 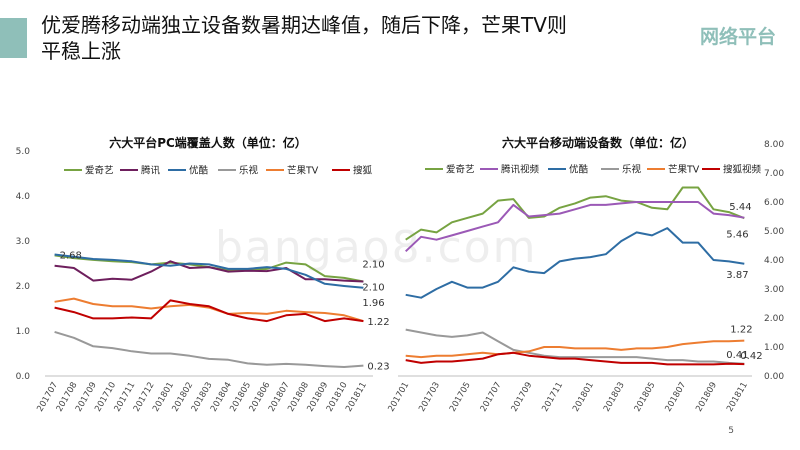 What do you see at coordinates (774, 348) in the screenshot?
I see `mobile-y-tick-label: 1.00` at bounding box center [774, 348].